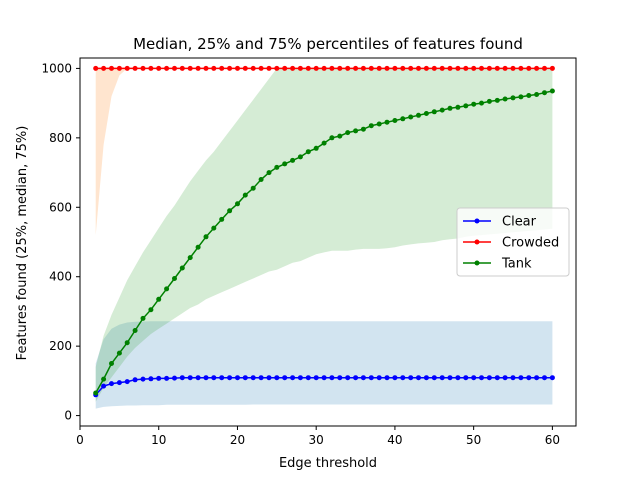 This screenshot has height=480, width=640. Describe the element at coordinates (60, 138) in the screenshot. I see `y-tick-label: 800` at that location.